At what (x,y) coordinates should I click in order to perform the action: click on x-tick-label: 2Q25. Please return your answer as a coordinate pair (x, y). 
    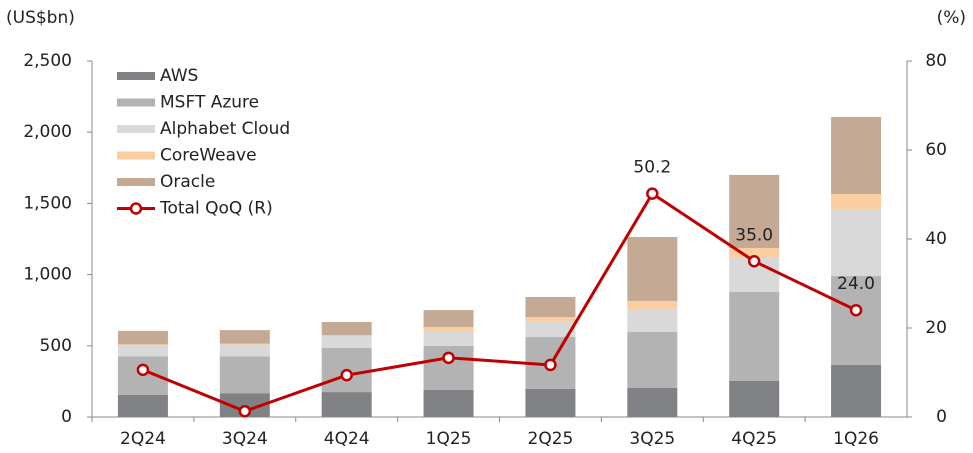
    Looking at the image, I should click on (551, 439).